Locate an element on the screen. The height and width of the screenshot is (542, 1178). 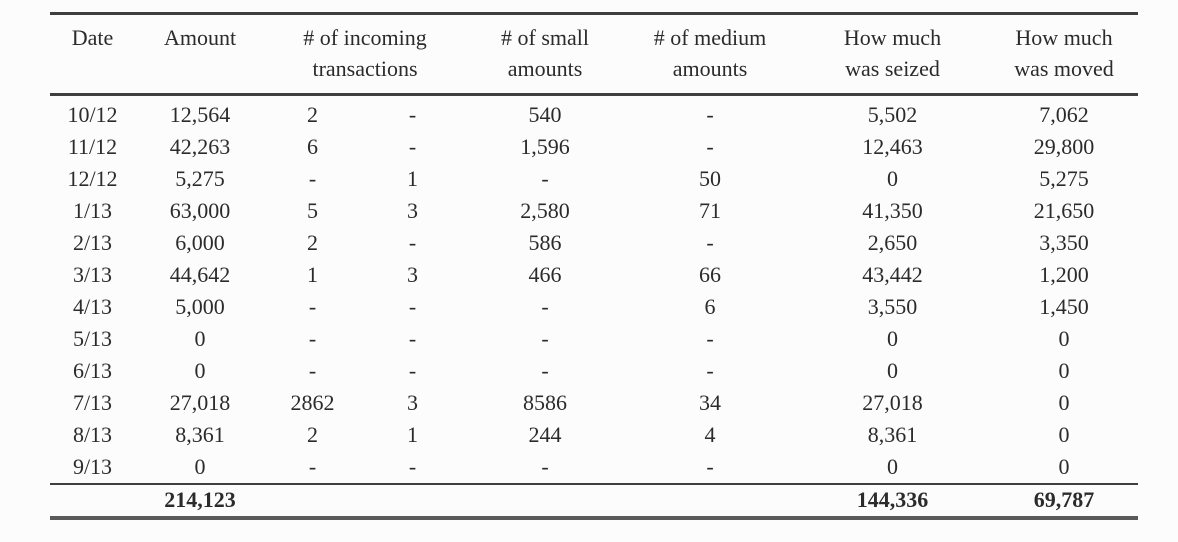
table-row: 10/12 12,564 2 - 540 - 5,502 7,062 is located at coordinates (594, 113).